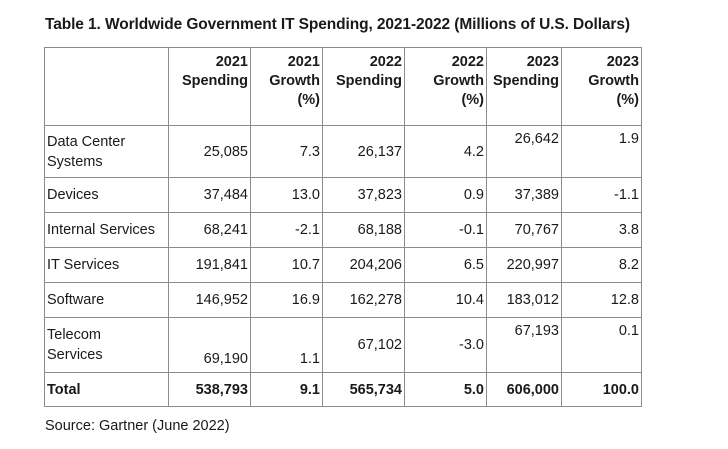 The height and width of the screenshot is (449, 728). I want to click on table-cell: 9.1, so click(286, 389).